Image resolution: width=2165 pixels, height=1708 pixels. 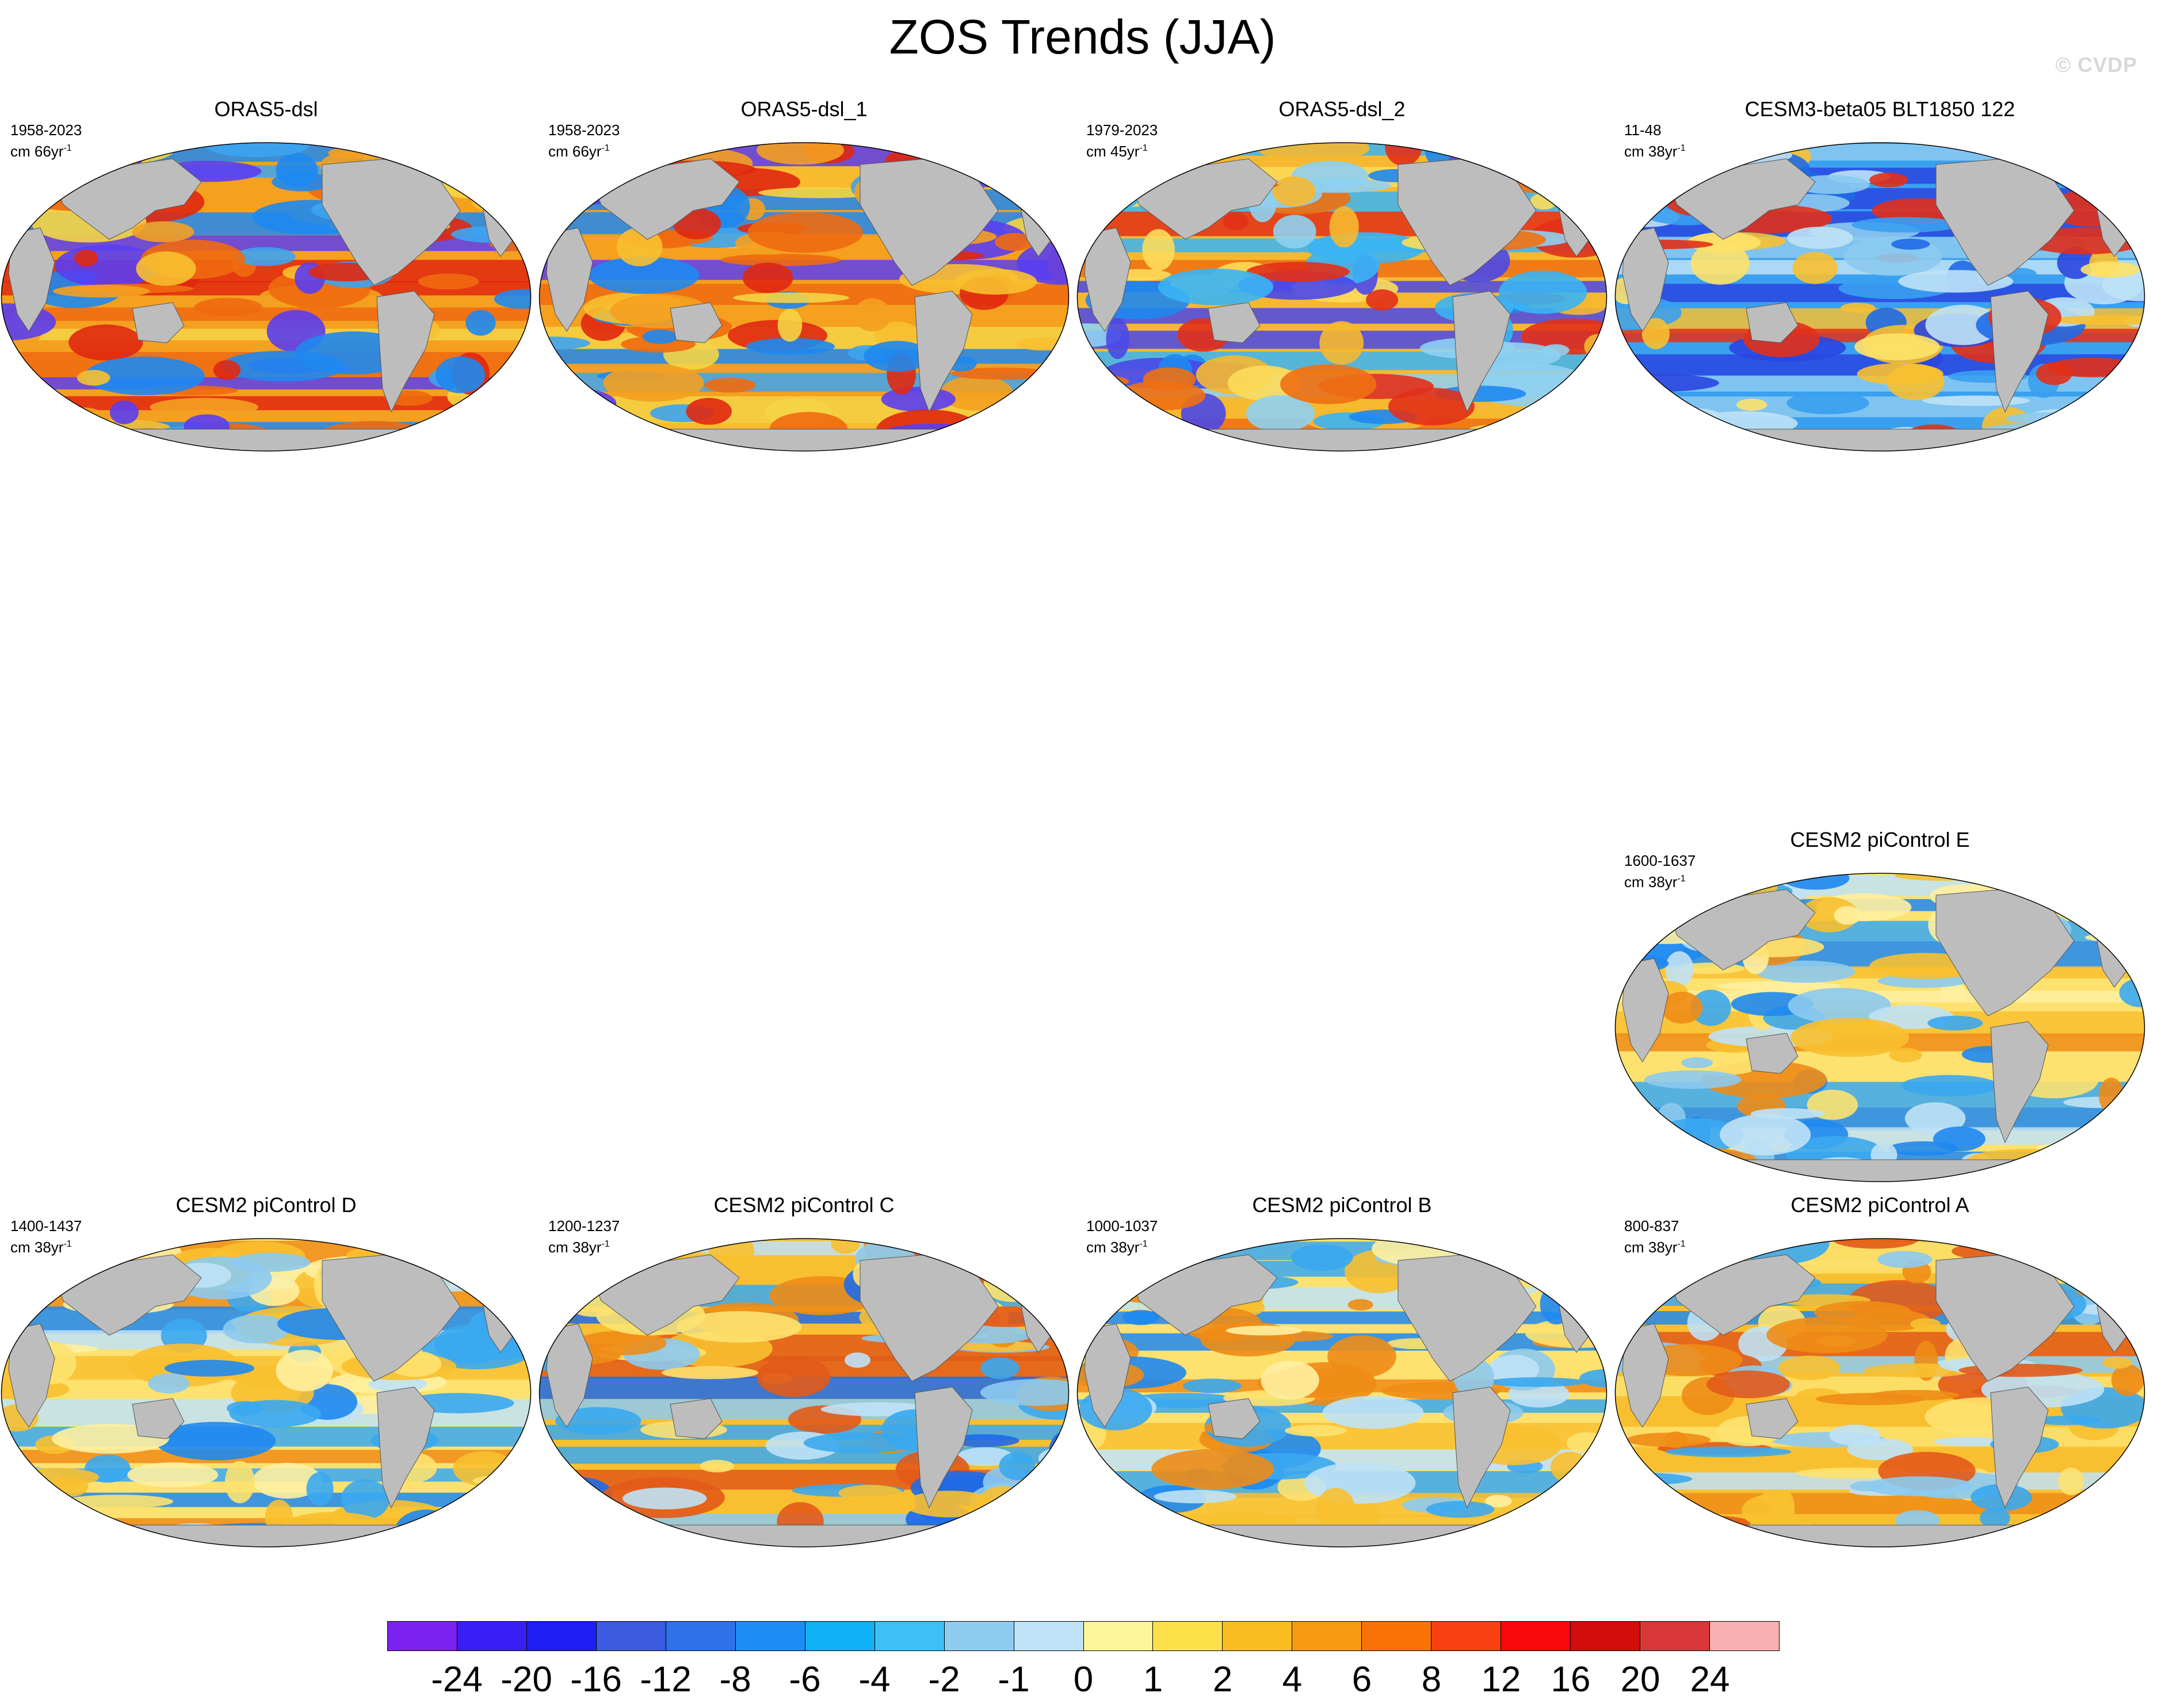 I want to click on panel-title: CESM3-beta05 BLT1850 122, so click(x=1879, y=109).